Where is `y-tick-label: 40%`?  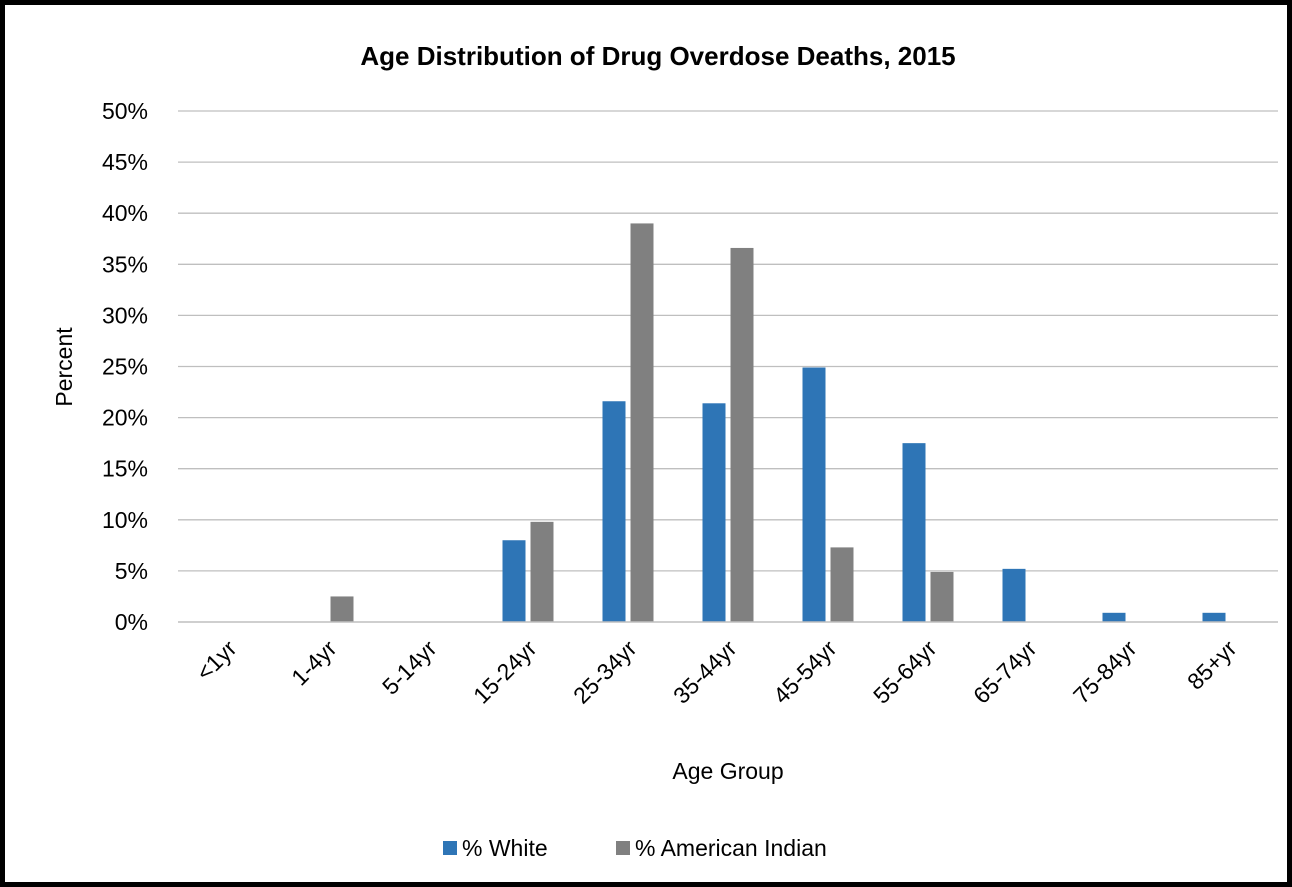
y-tick-label: 40% is located at coordinates (125, 213).